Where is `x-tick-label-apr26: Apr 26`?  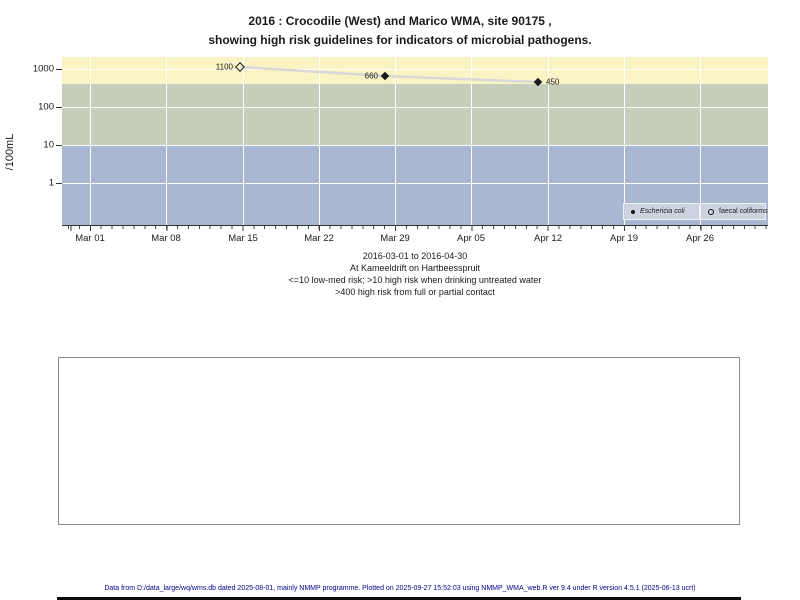
x-tick-label-apr26: Apr 26 is located at coordinates (700, 238).